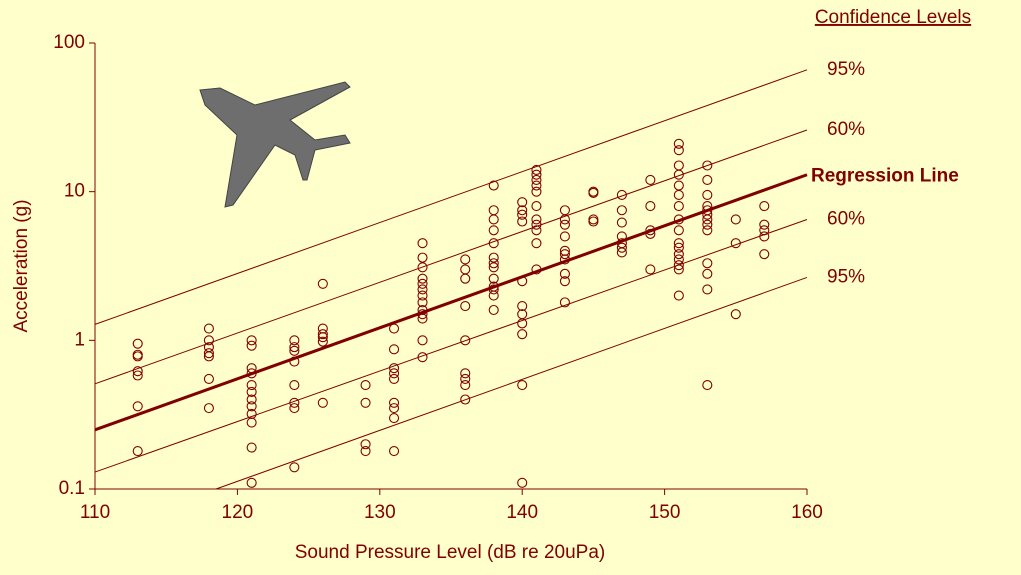 Image resolution: width=1021 pixels, height=575 pixels. What do you see at coordinates (21, 265) in the screenshot?
I see `y-axis-title: Acceleration (g)` at bounding box center [21, 265].